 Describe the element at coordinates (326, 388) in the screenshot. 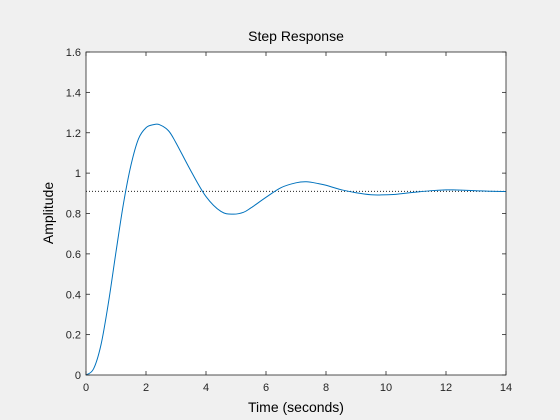

I see `x-tick-label: 8` at that location.